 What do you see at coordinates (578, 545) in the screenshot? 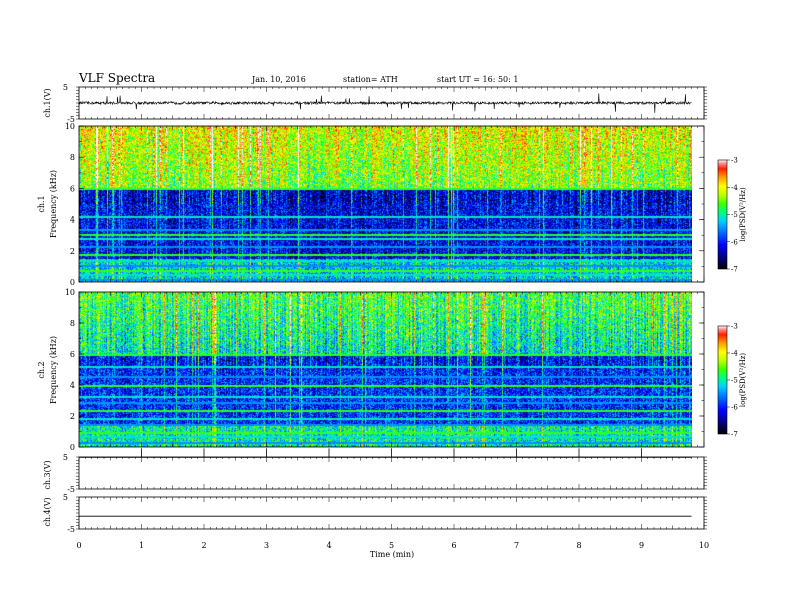
I see `time-tick-label: 8` at bounding box center [578, 545].